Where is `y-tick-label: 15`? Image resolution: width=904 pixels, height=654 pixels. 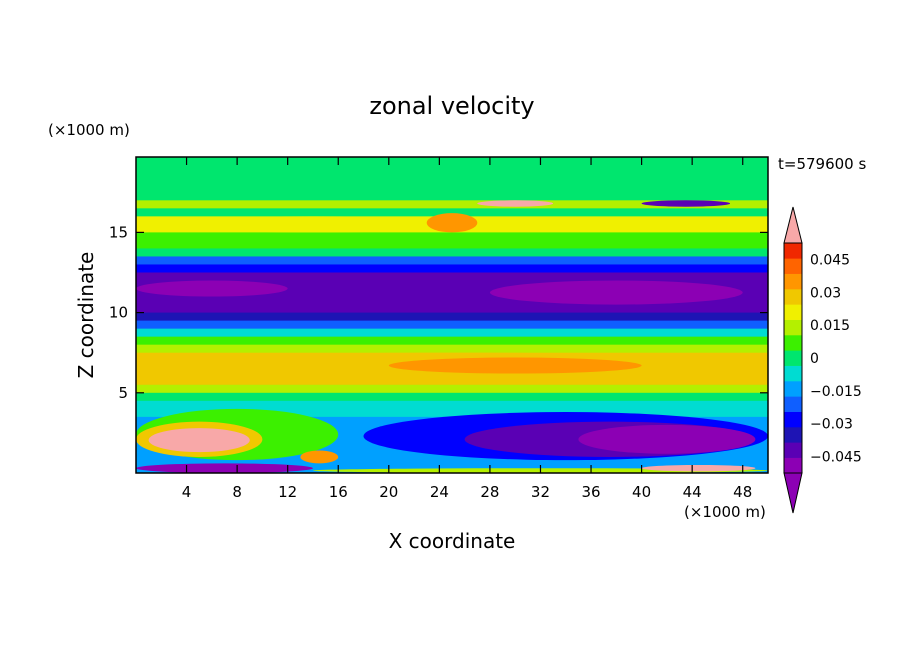 y-tick-label: 15 is located at coordinates (118, 232).